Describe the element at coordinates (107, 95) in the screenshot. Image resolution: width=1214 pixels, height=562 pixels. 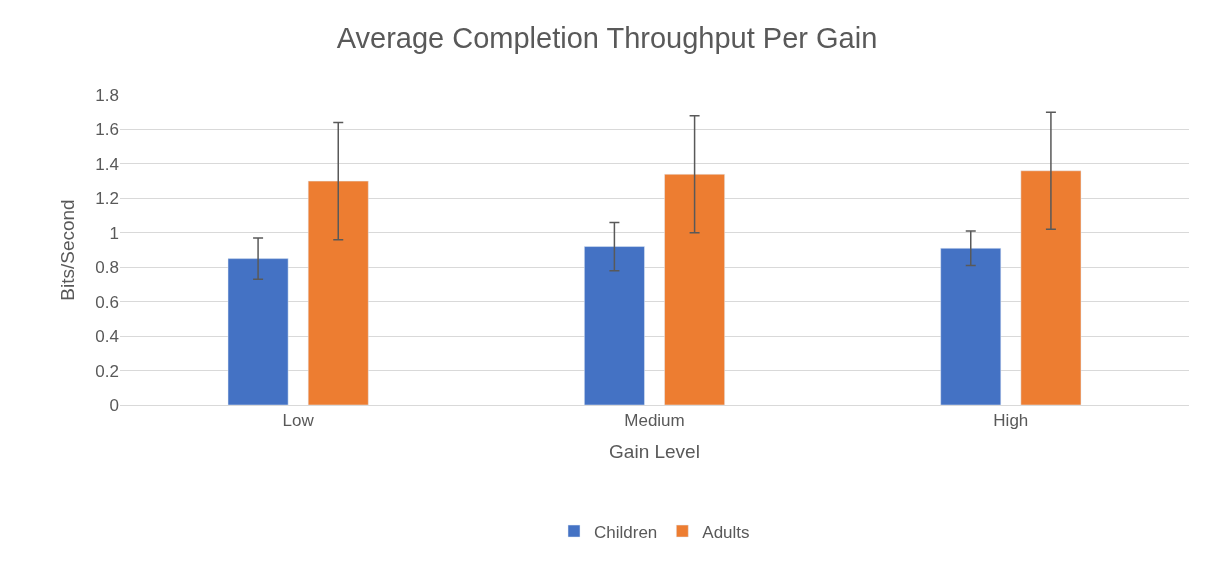
I see `y-tick-label: 1.8` at that location.